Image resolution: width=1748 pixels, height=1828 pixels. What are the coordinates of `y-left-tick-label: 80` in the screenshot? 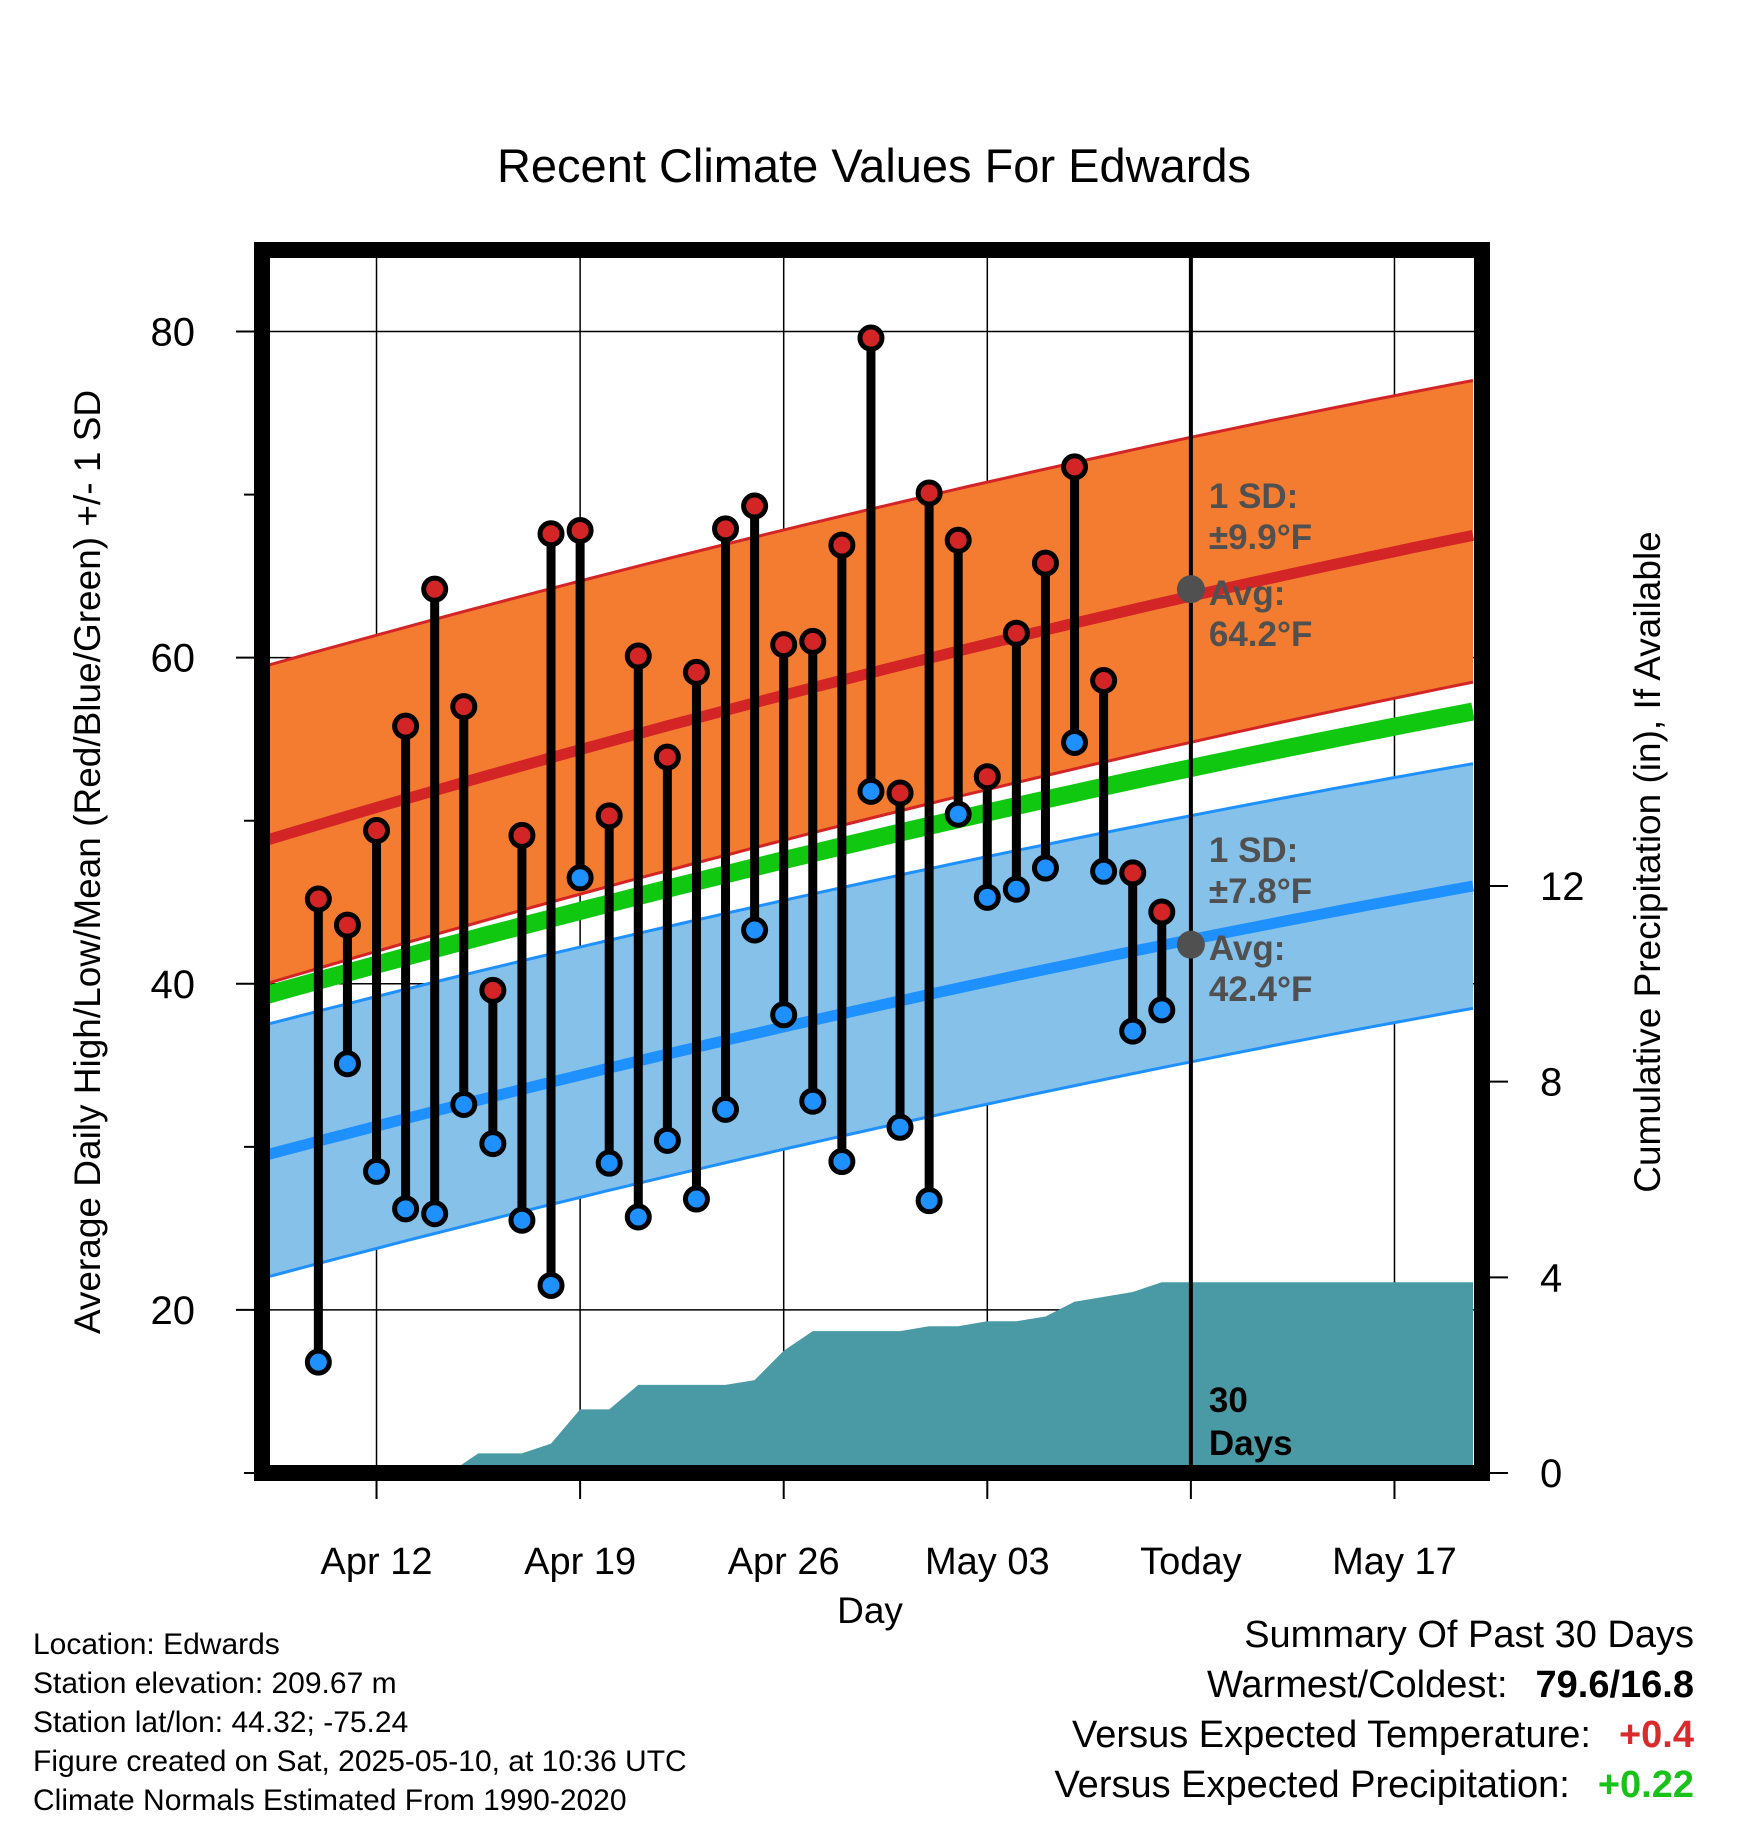 It's located at (173, 333).